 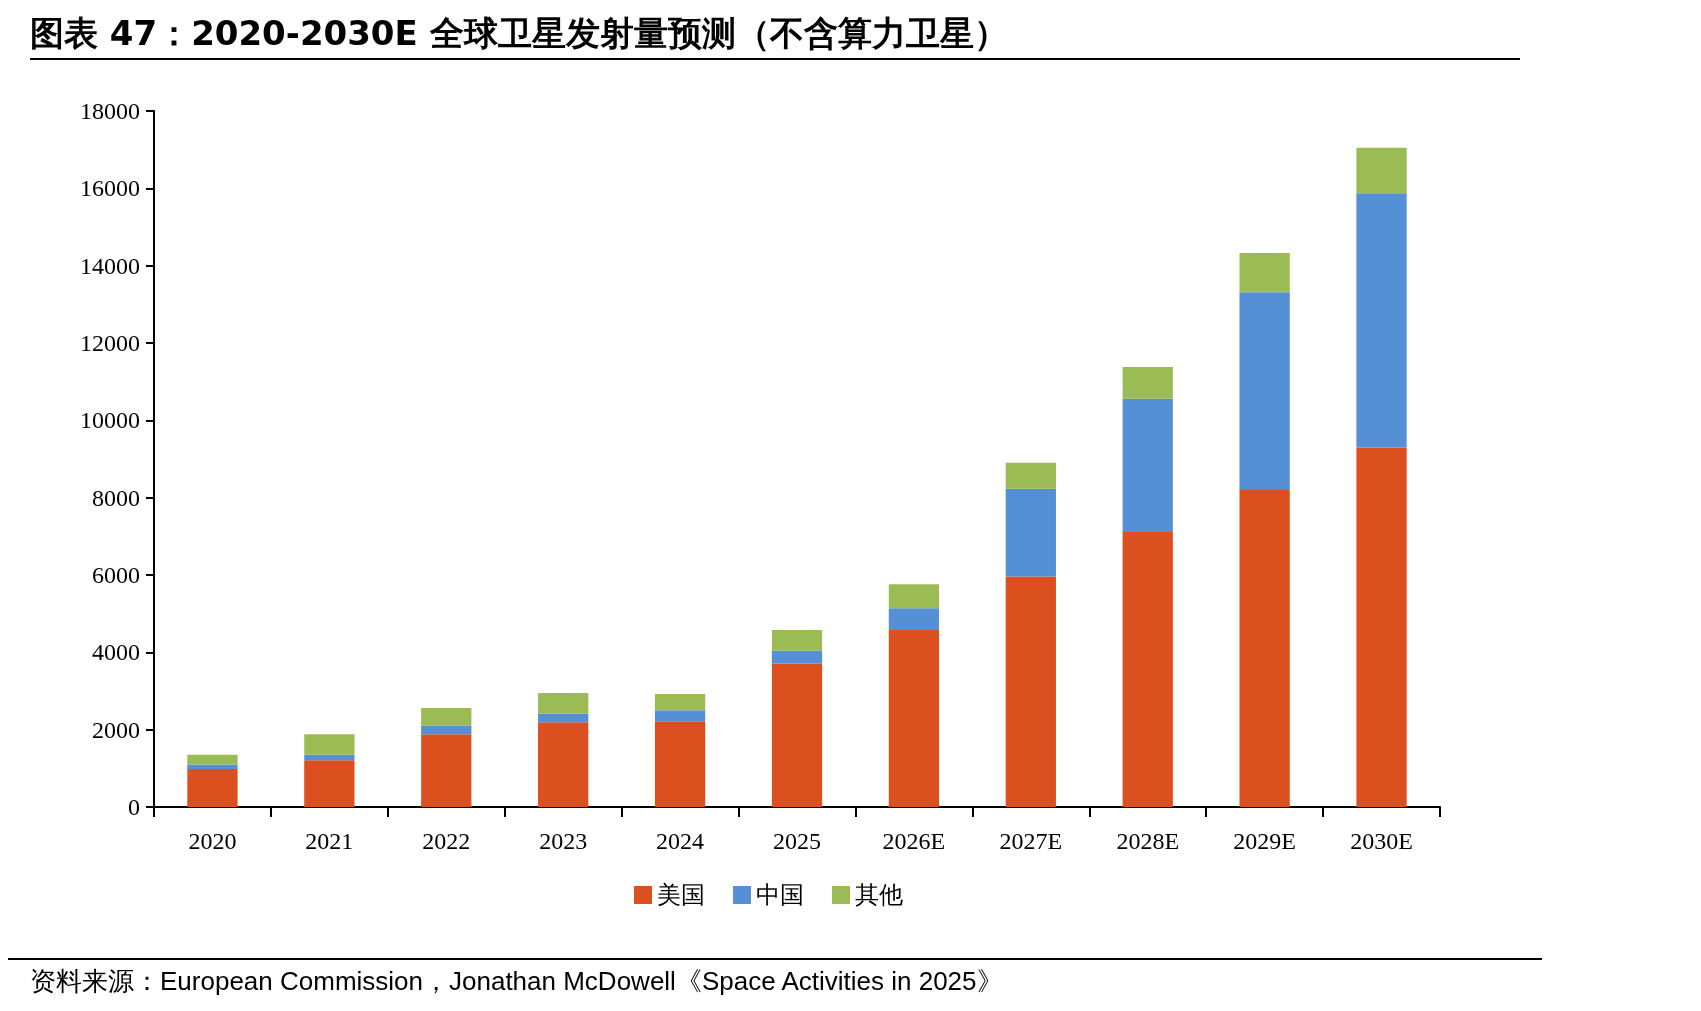 What do you see at coordinates (1148, 841) in the screenshot?
I see `x-tick-label: 2028E` at bounding box center [1148, 841].